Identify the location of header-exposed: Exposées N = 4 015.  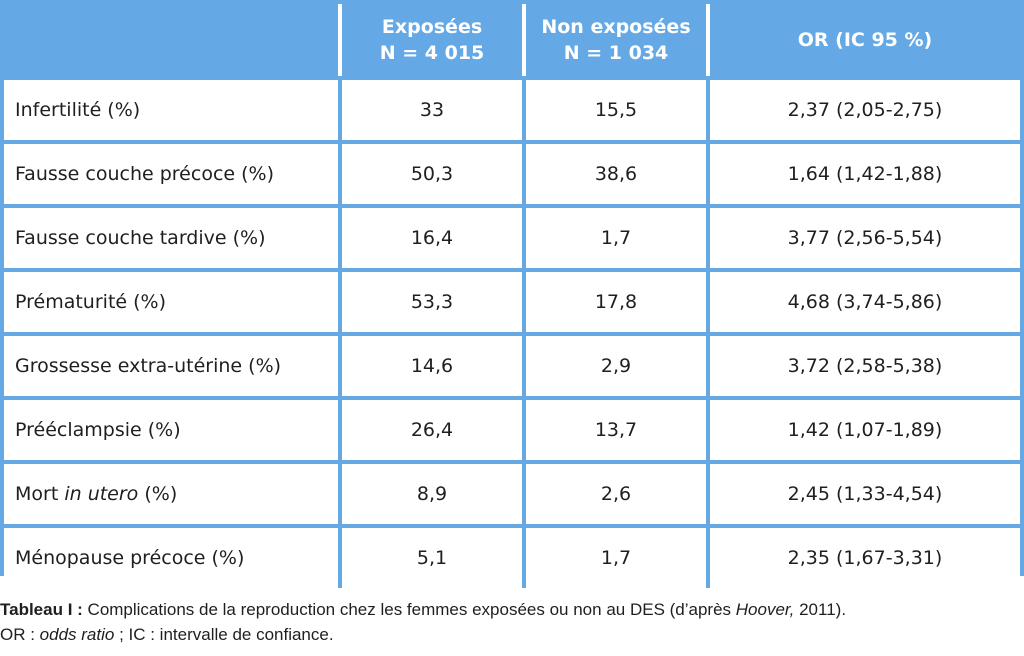
(430, 40).